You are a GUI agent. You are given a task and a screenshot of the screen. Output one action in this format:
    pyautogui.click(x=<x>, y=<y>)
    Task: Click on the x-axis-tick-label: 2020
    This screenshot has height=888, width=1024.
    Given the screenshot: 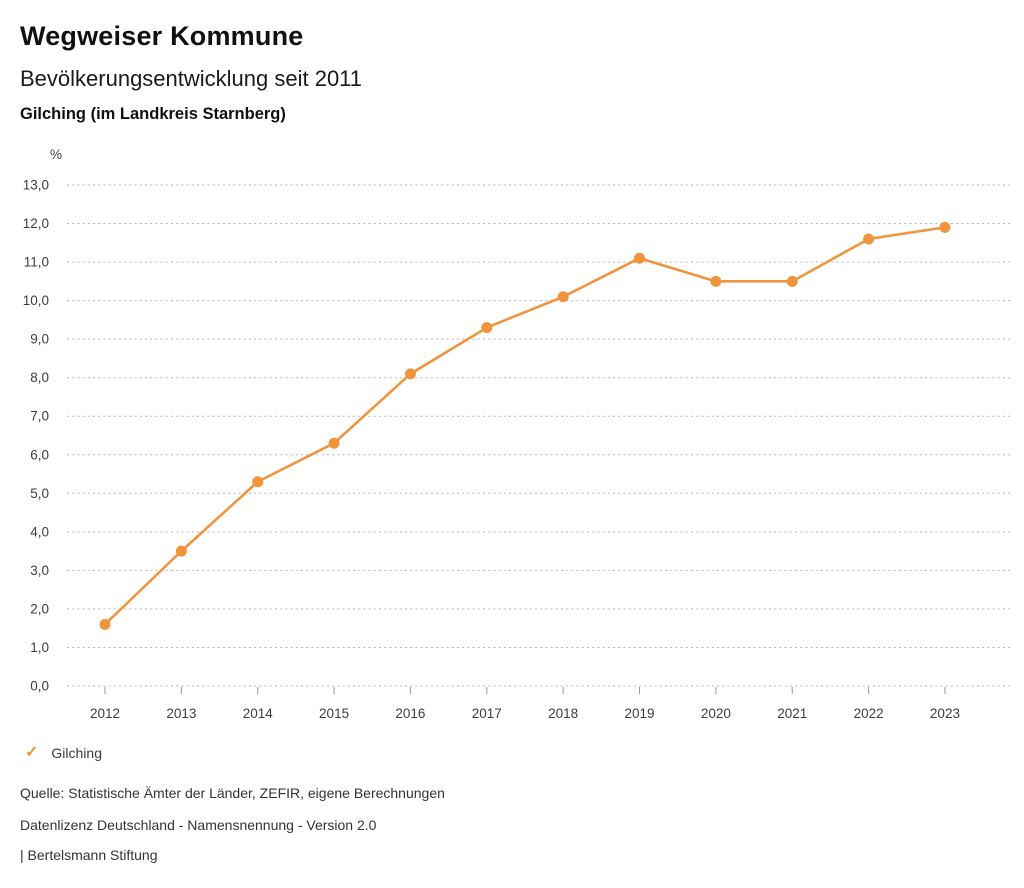 What is the action you would take?
    pyautogui.click(x=716, y=713)
    